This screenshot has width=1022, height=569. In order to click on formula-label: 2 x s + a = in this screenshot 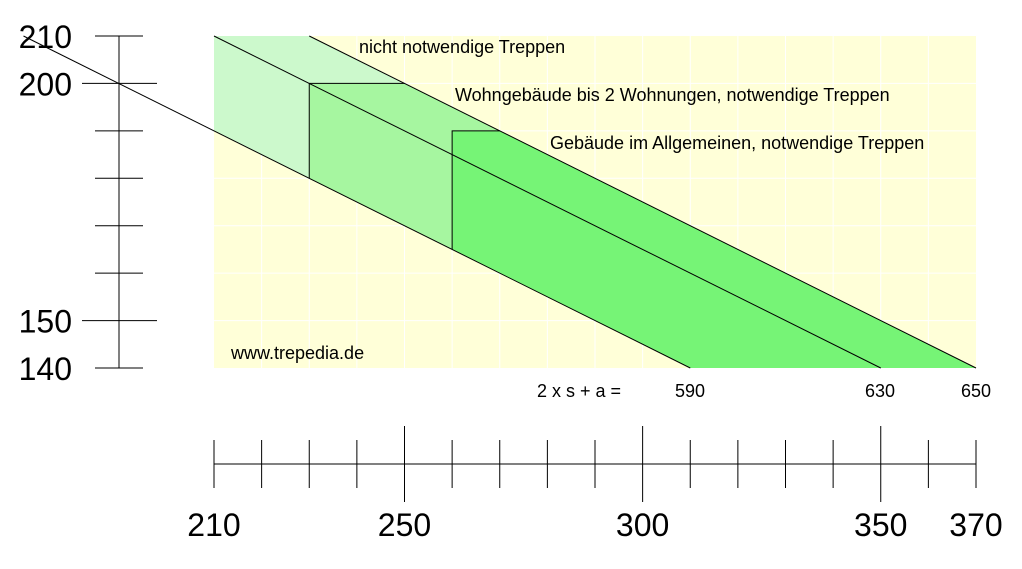, I will do `click(579, 391)`.